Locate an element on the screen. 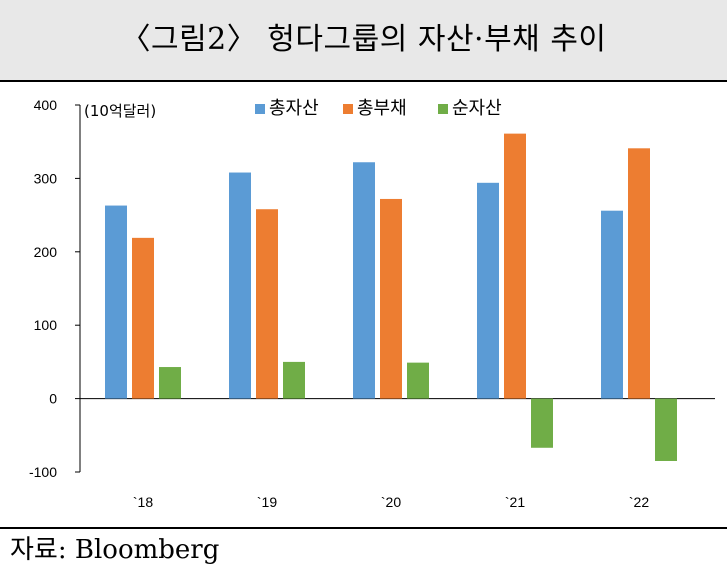  chart-legend: 총자산 총부채 순자산 is located at coordinates (378, 108).